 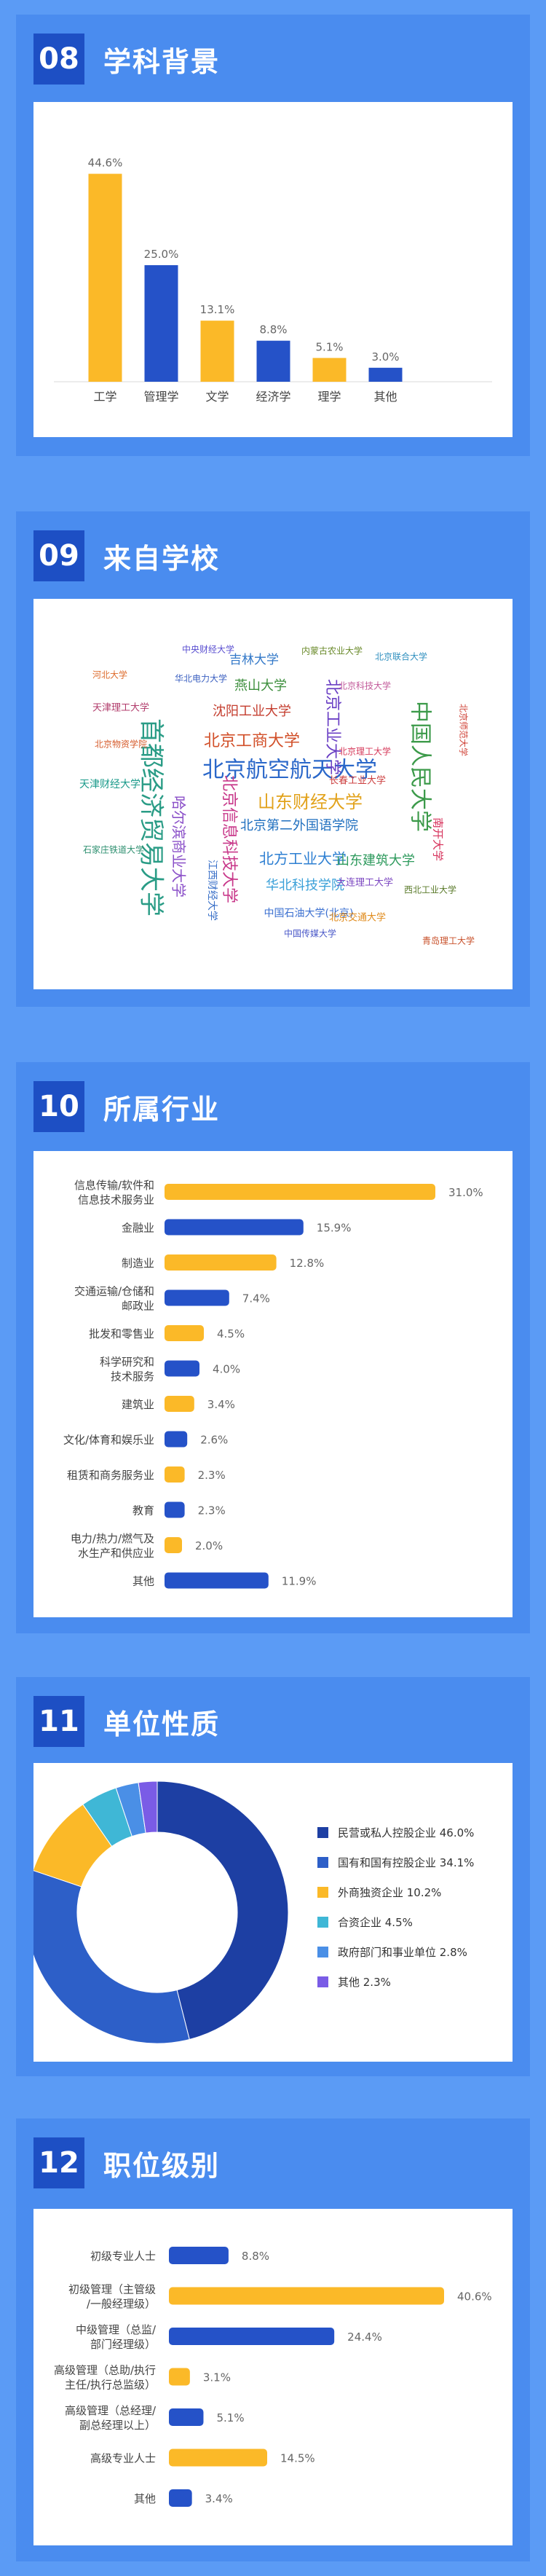 I want to click on cloud-word: 北京物资学院, so click(x=121, y=744).